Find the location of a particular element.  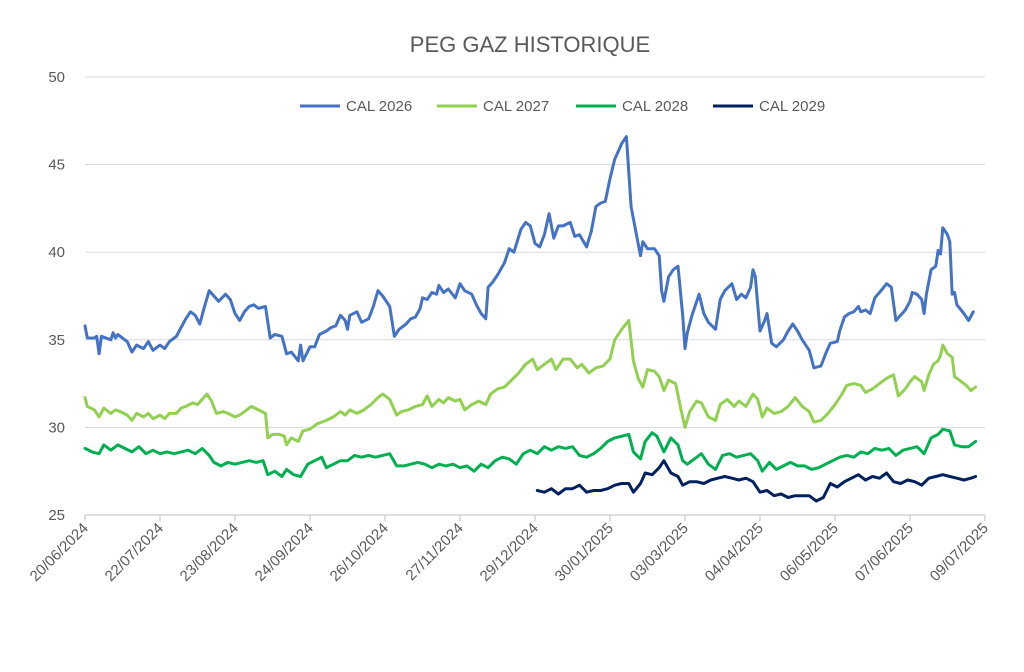

x-tick-label: 03/03/2025 is located at coordinates (659, 552).